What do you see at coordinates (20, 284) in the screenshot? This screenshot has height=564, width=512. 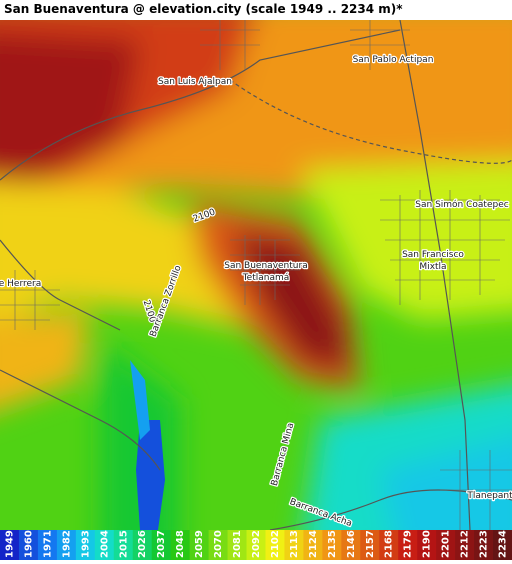 I see `place-label: e Herrera` at bounding box center [20, 284].